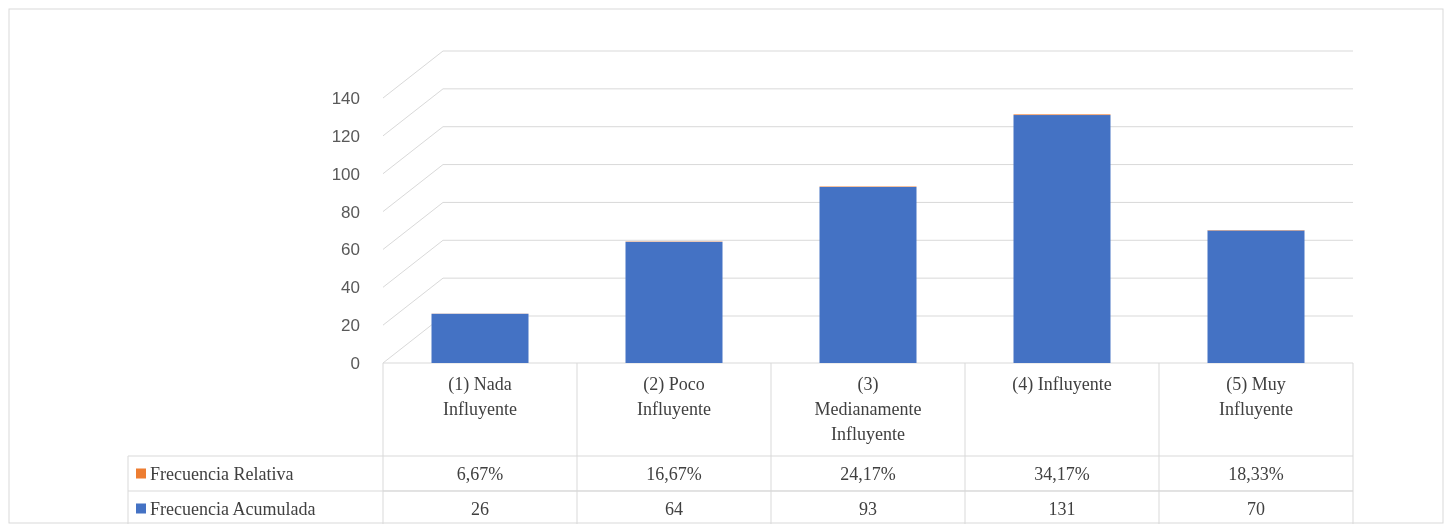 Image resolution: width=1452 pixels, height=532 pixels. I want to click on data-label: 34,17%, so click(1062, 473).